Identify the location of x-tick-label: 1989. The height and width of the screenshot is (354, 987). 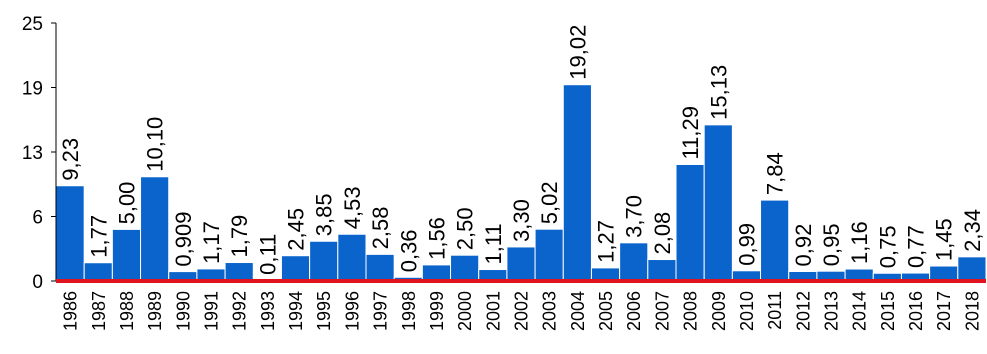
(155, 311).